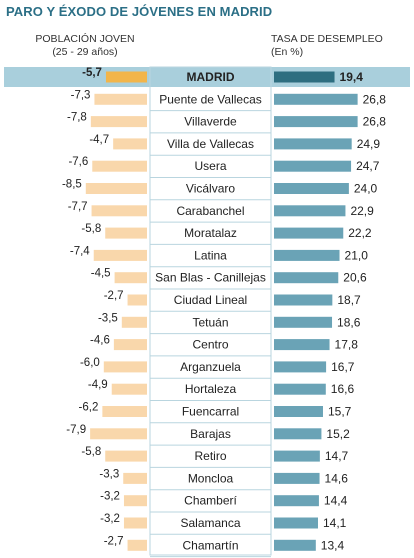 The width and height of the screenshot is (414, 558). Describe the element at coordinates (375, 99) in the screenshot. I see `right-value-label: 26,8` at that location.